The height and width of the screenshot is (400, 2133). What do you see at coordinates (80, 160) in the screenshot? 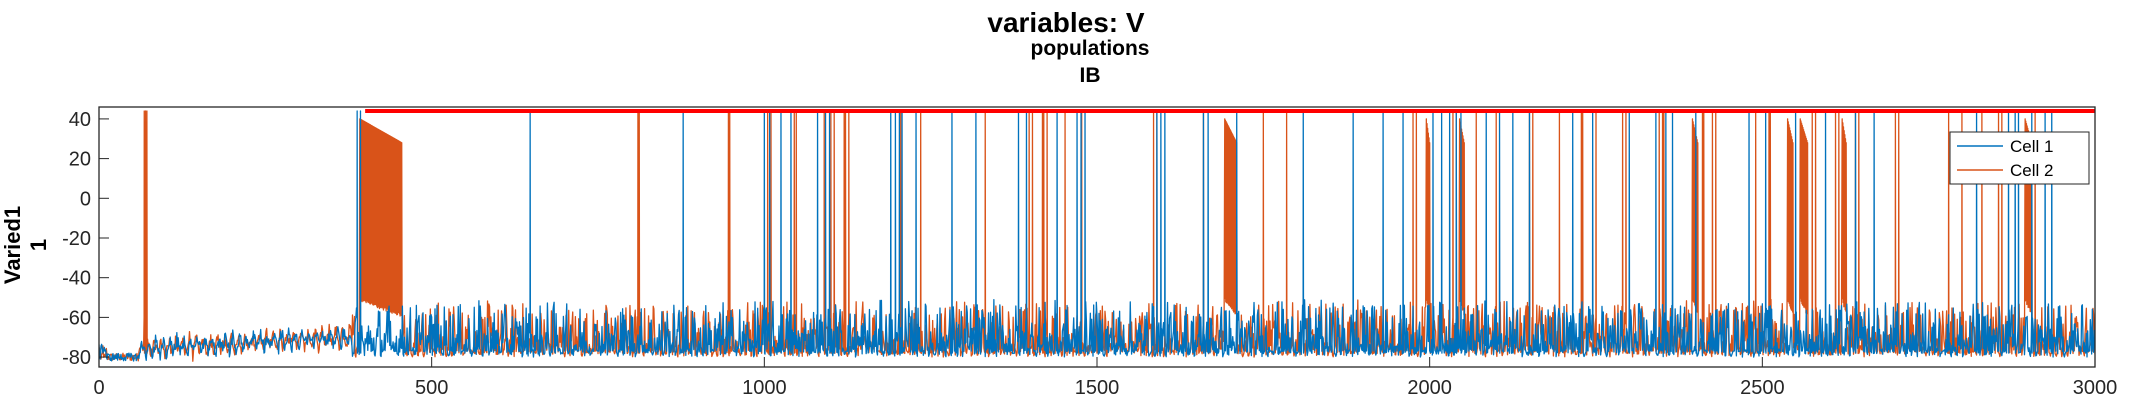
I see `y-tick-label-1: 20` at bounding box center [80, 160].